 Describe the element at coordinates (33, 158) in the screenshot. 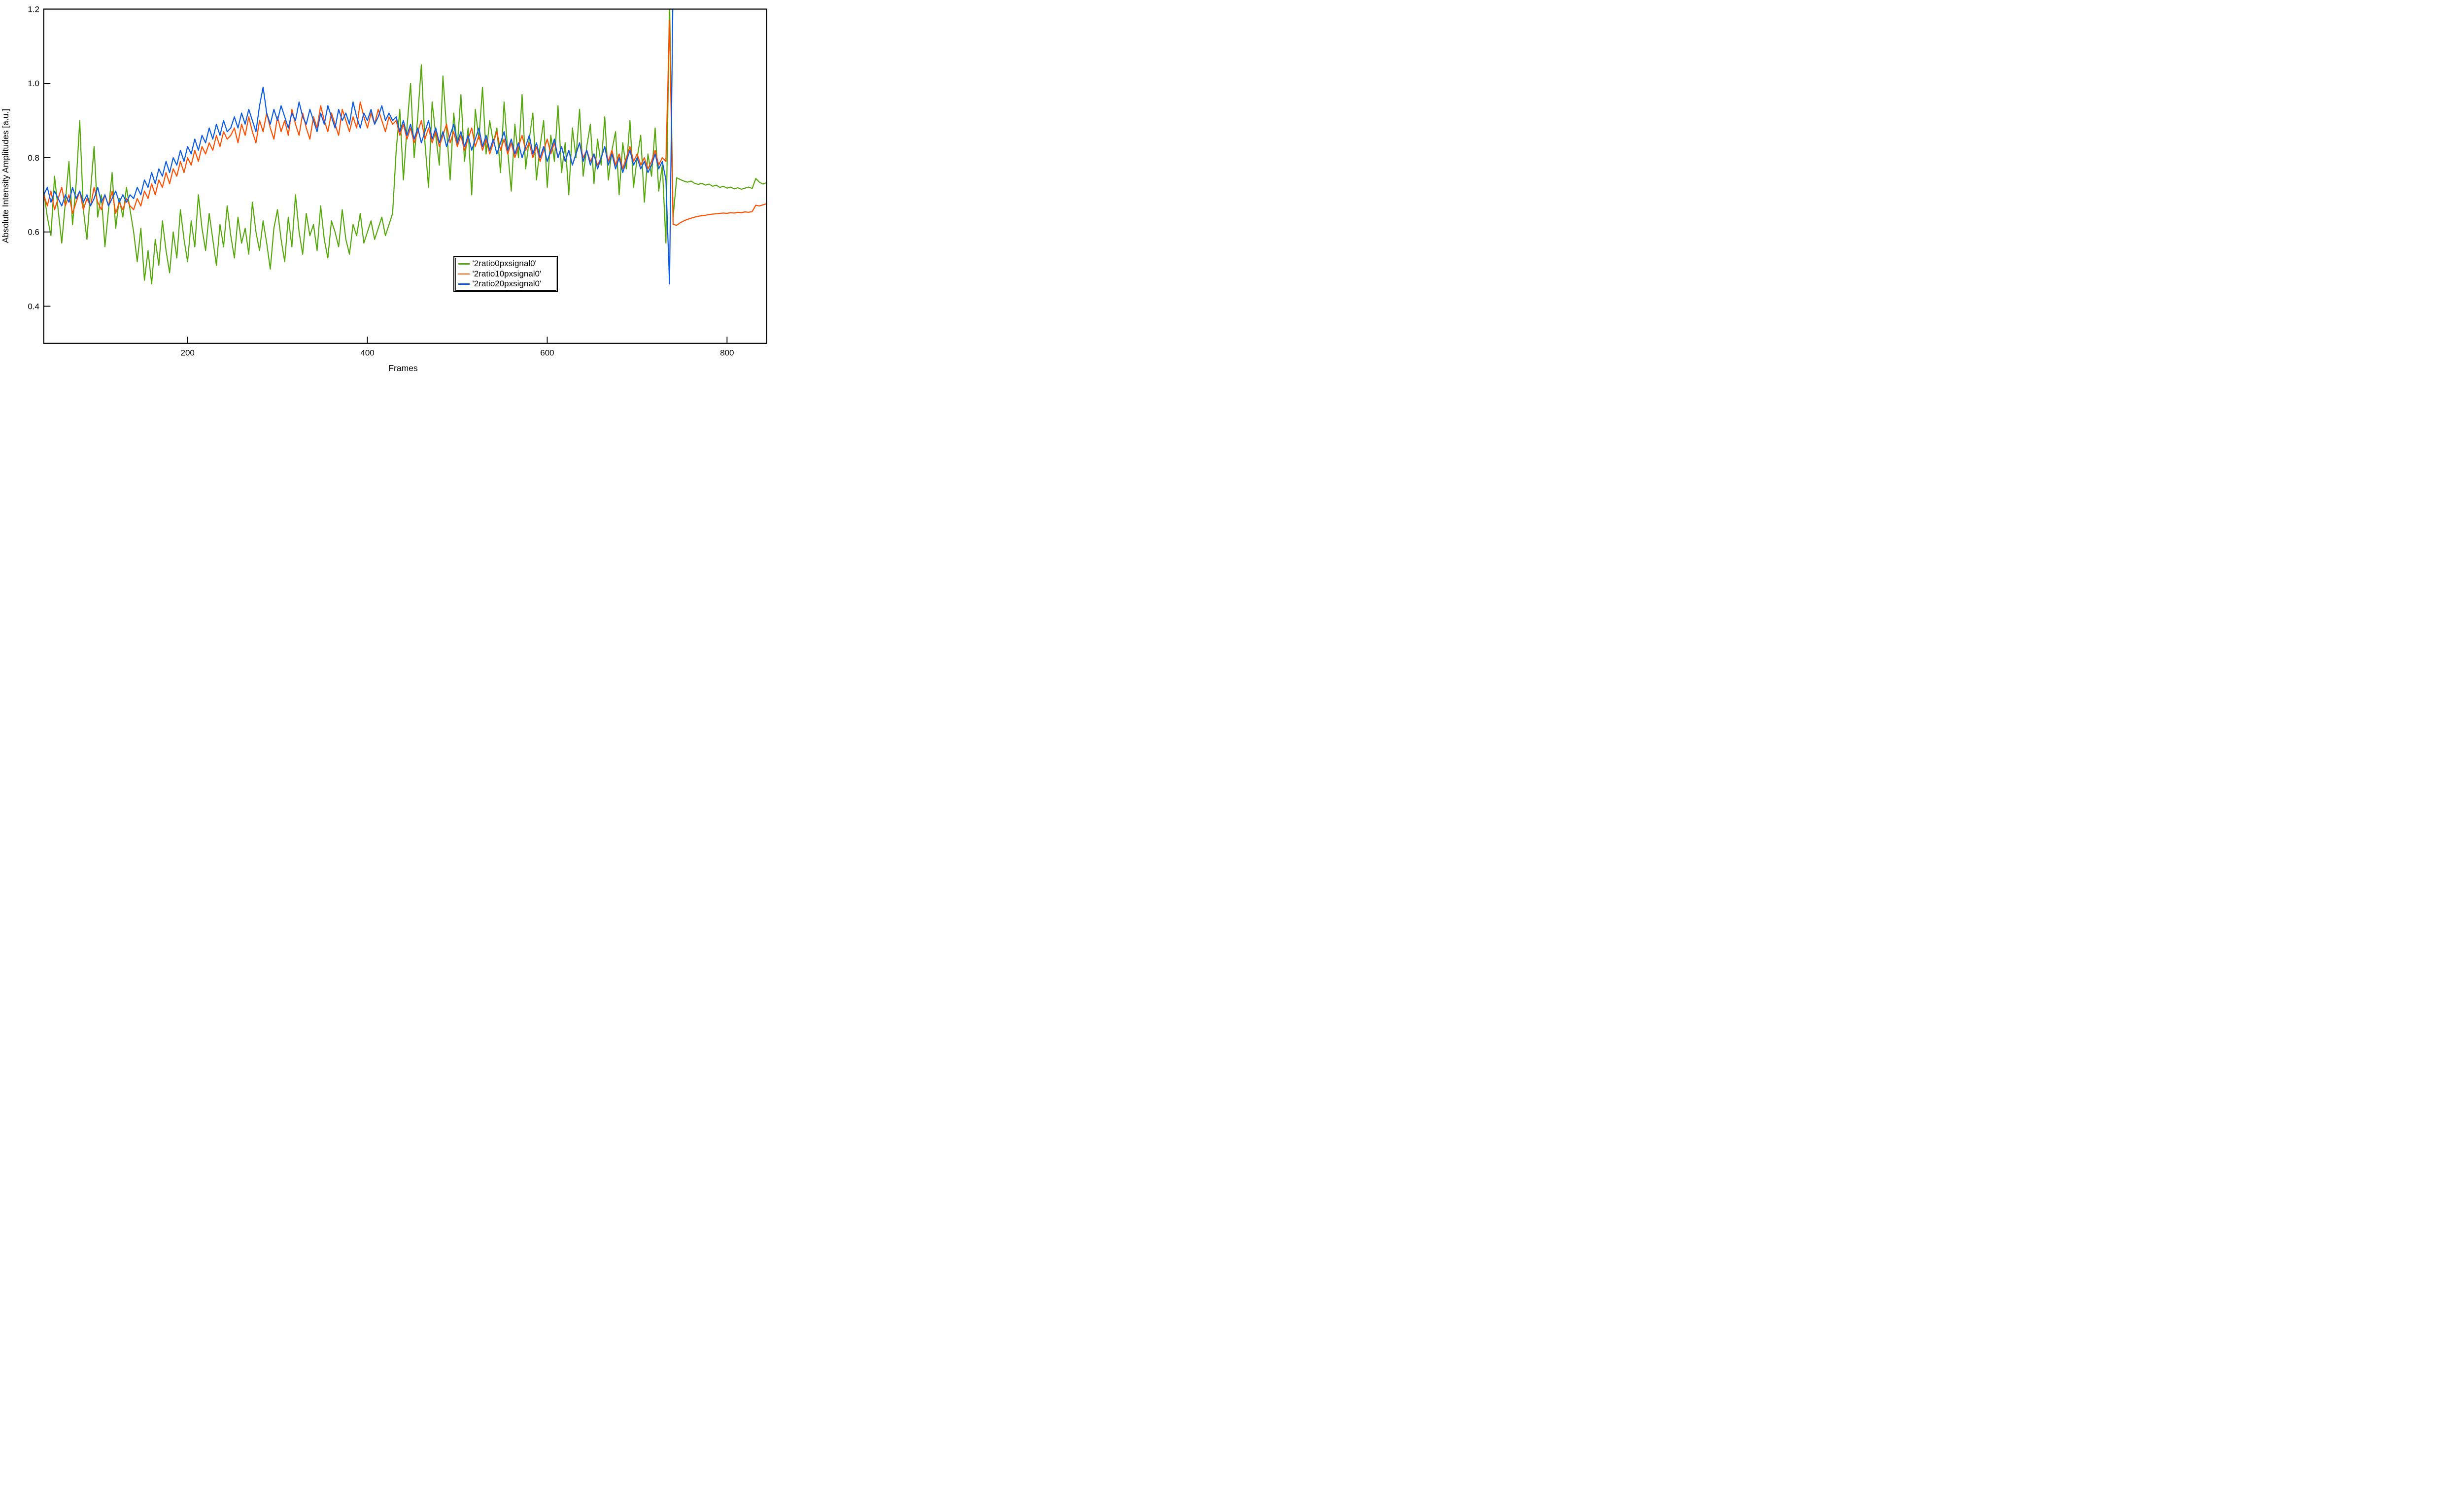

I see `y-tick-label: 0.8` at that location.